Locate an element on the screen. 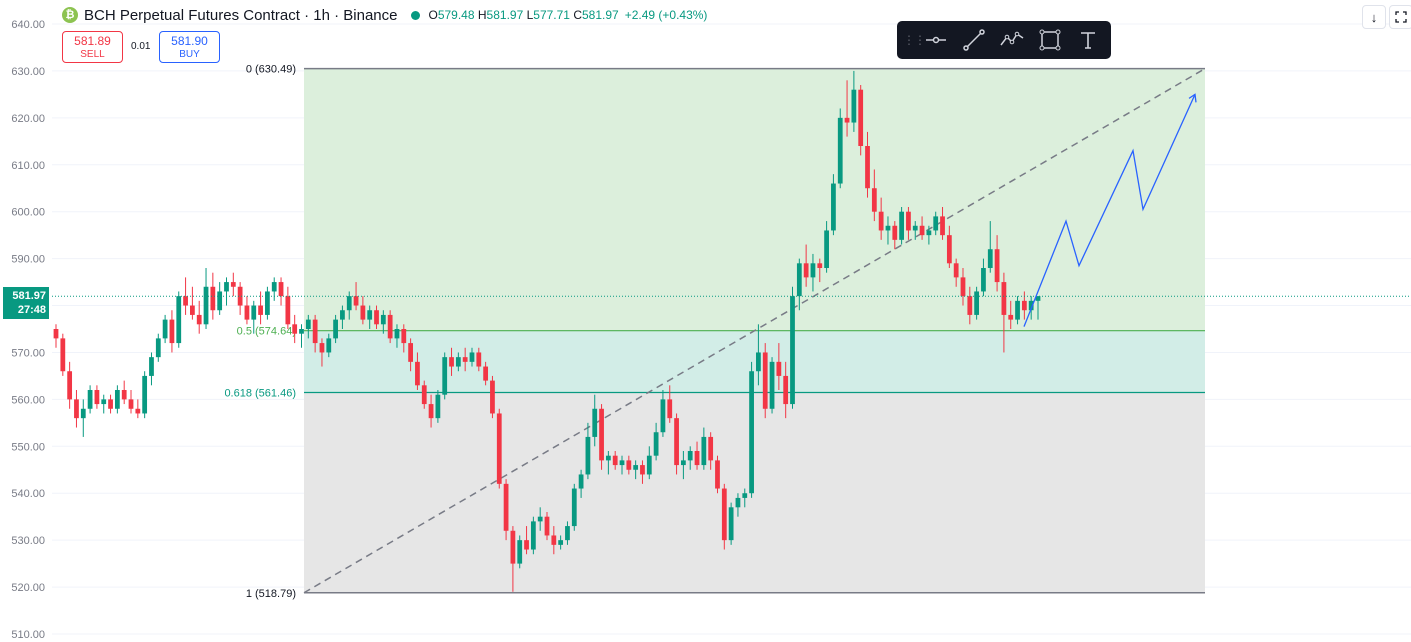 The width and height of the screenshot is (1411, 642). sell-label: SELL is located at coordinates (92, 54).